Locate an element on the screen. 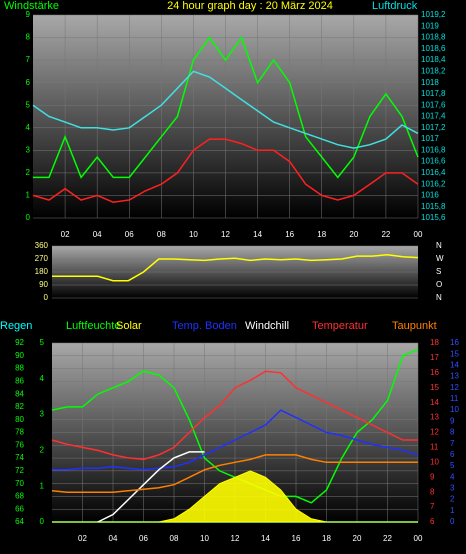  x-tick-label: 14 is located at coordinates (257, 234).